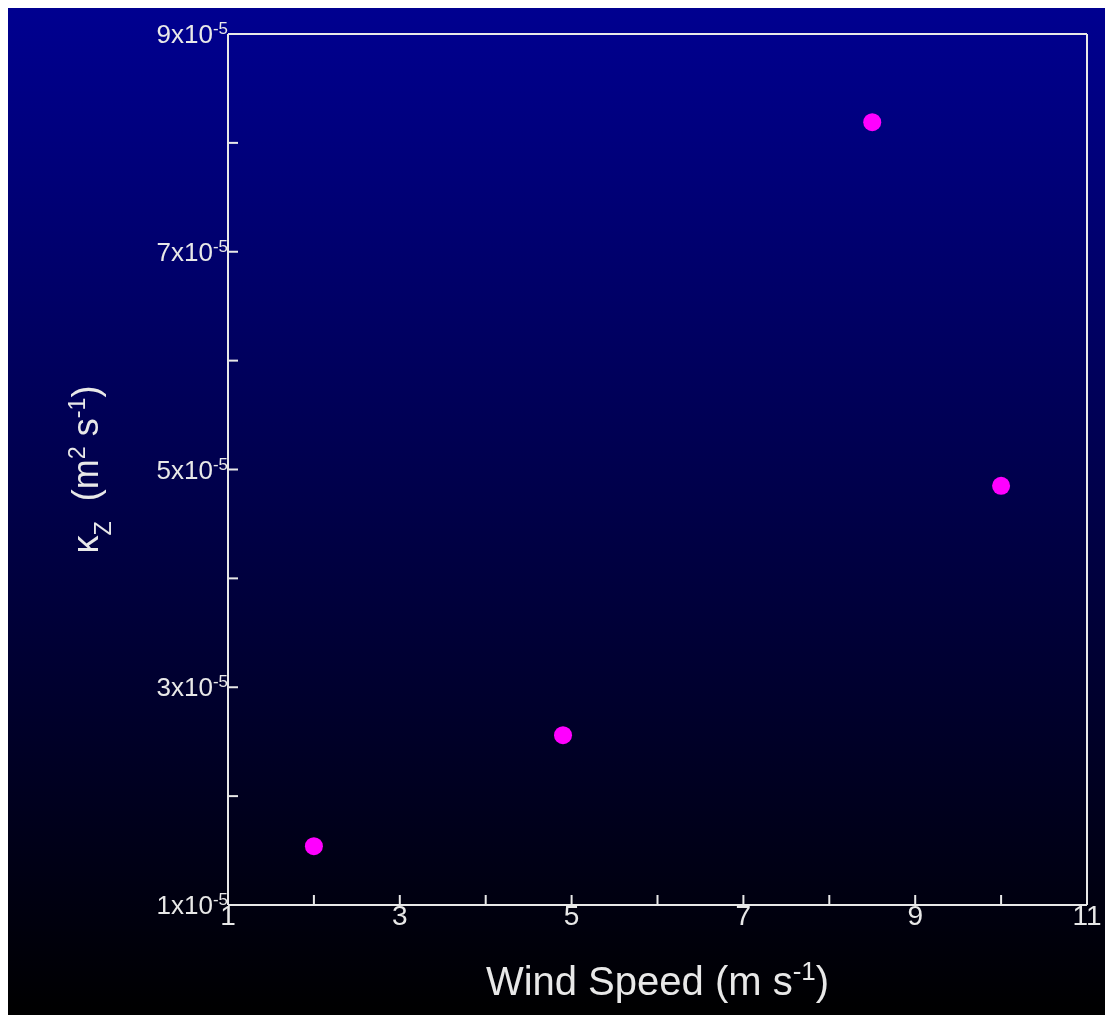  Describe the element at coordinates (1087, 915) in the screenshot. I see `x-tick-label: 11` at that location.